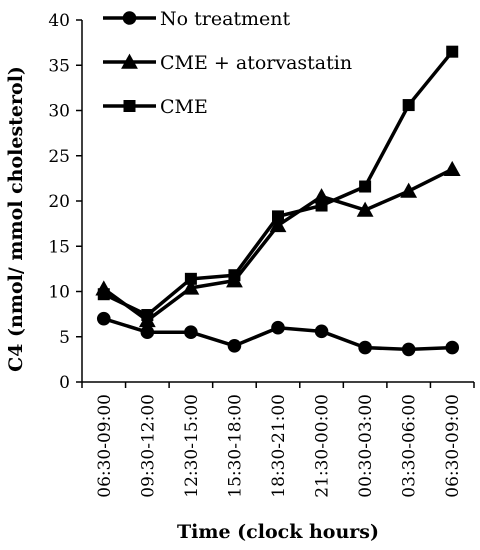  I want to click on series-no-treatment, so click(278, 334).